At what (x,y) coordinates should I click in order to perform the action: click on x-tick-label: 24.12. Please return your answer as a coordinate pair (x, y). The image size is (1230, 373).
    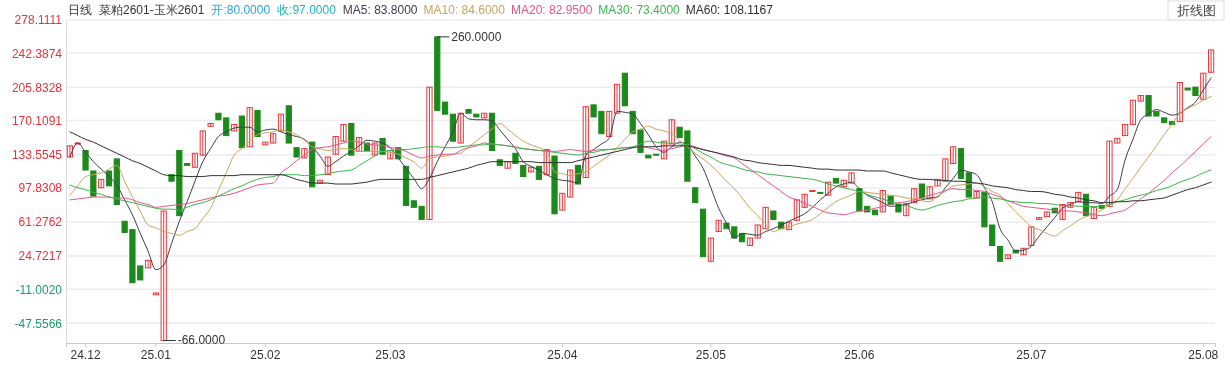
    Looking at the image, I should click on (85, 354).